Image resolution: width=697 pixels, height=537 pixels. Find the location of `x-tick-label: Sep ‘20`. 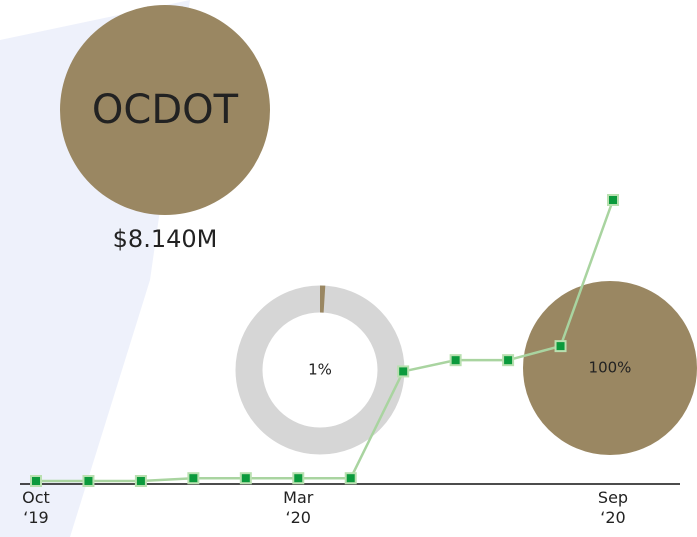

x-tick-label: Sep ‘20 is located at coordinates (613, 507).